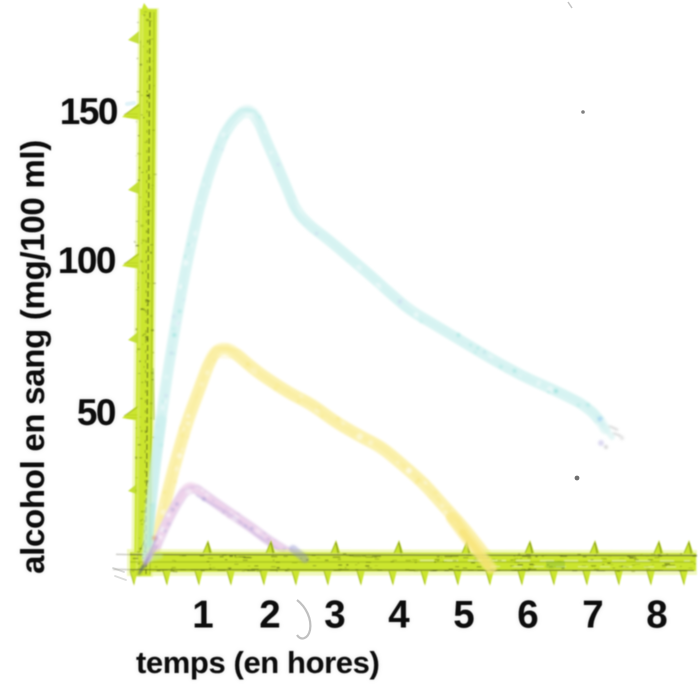 This screenshot has width=700, height=694. Describe the element at coordinates (269, 615) in the screenshot. I see `svg-text: 2` at that location.